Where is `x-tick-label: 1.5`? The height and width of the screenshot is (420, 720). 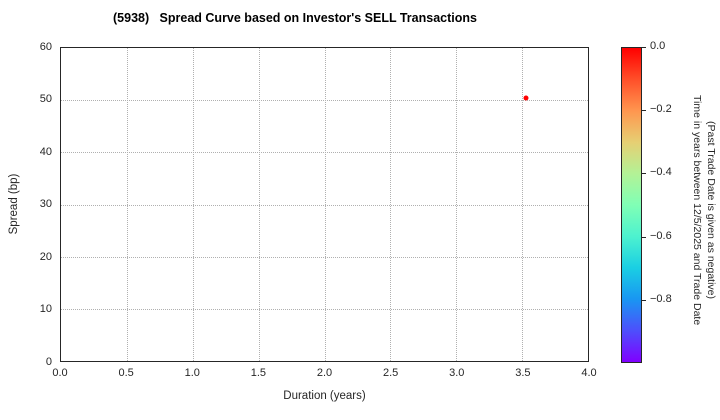 x-tick-label: 1.5 is located at coordinates (258, 373).